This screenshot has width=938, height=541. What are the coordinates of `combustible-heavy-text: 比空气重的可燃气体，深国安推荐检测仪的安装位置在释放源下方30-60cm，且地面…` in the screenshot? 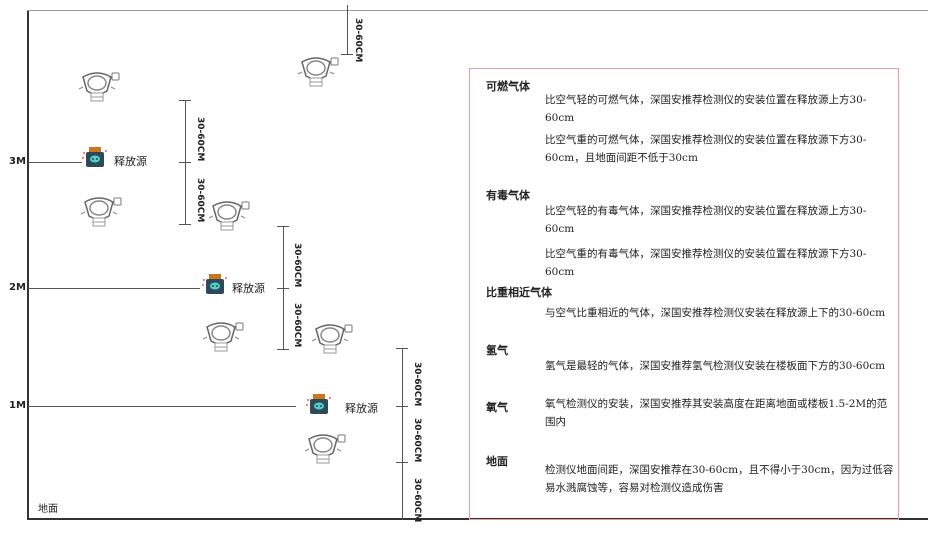 It's located at (706, 149).